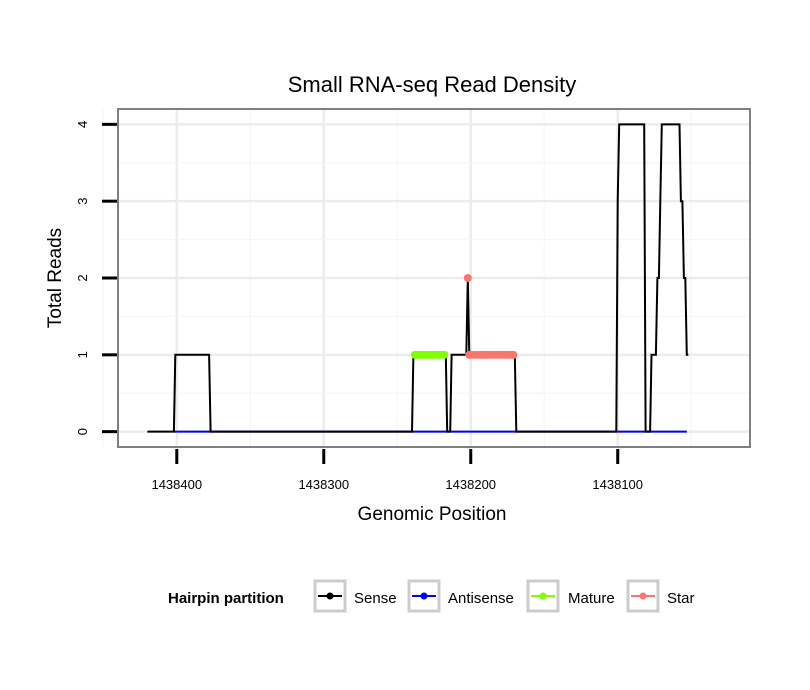  What do you see at coordinates (226, 598) in the screenshot?
I see `legend-title: Hairpin partition` at bounding box center [226, 598].